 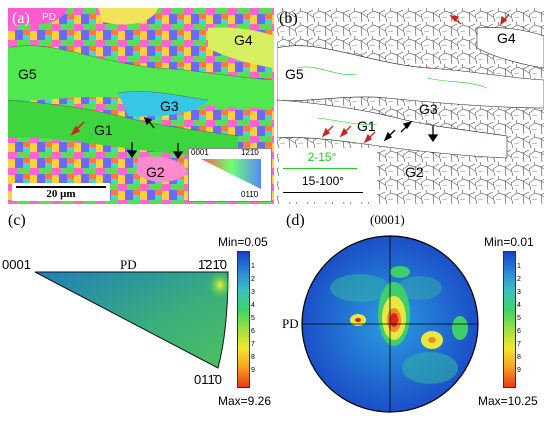 What do you see at coordinates (390, 324) in the screenshot?
I see `pole-figure` at bounding box center [390, 324].